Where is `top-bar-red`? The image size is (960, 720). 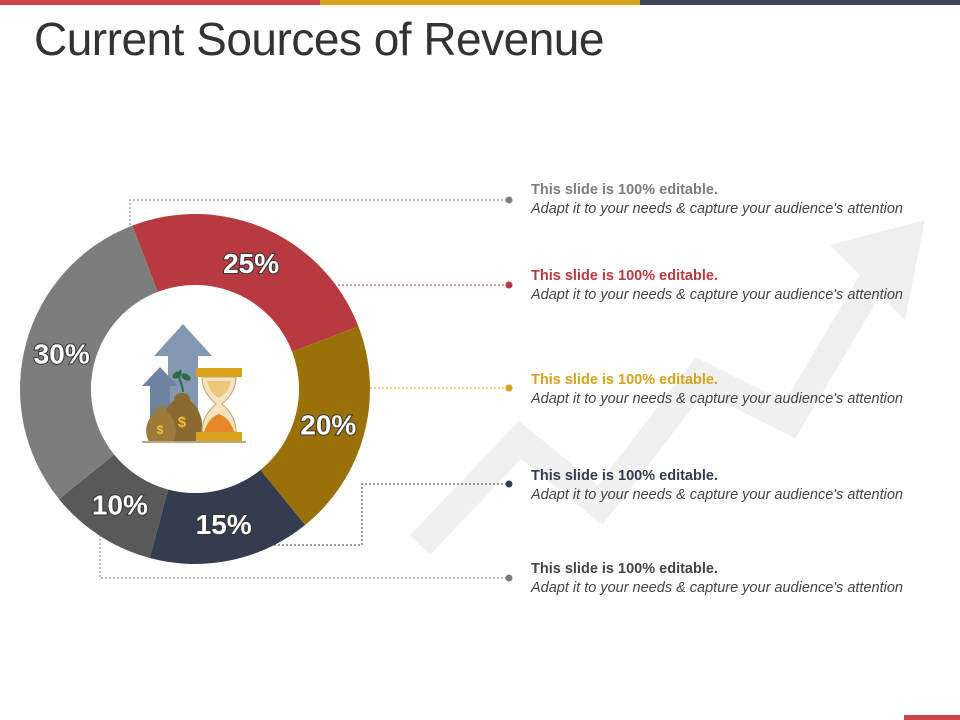
top-bar-red is located at coordinates (160, 2).